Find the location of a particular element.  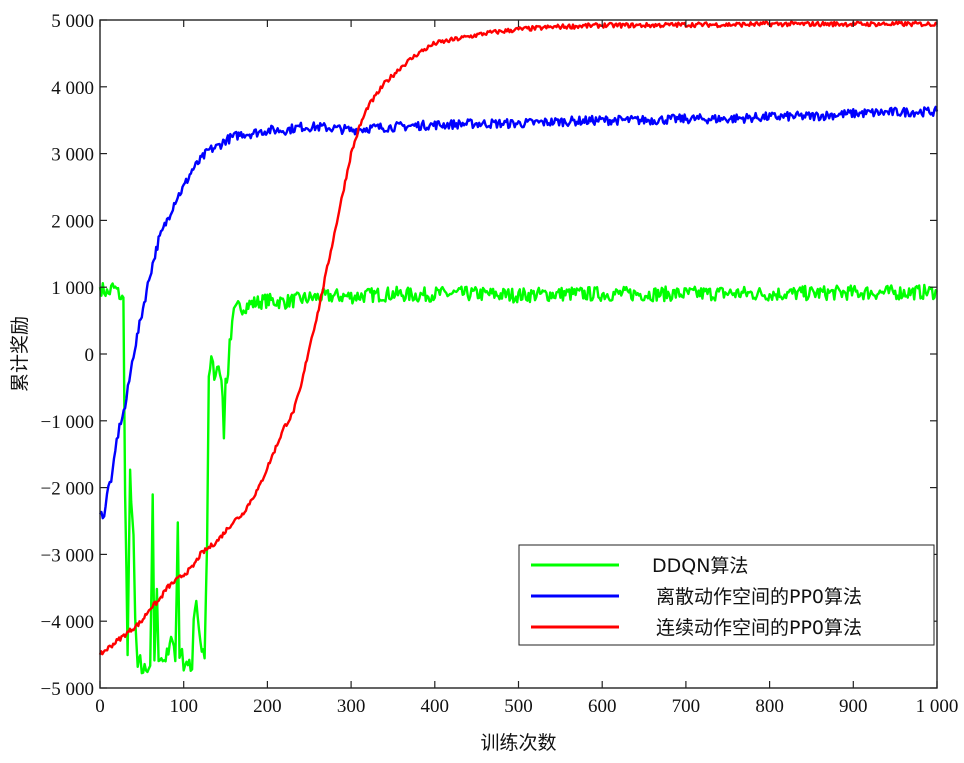

y-tick-label: 0 is located at coordinates (90, 355).